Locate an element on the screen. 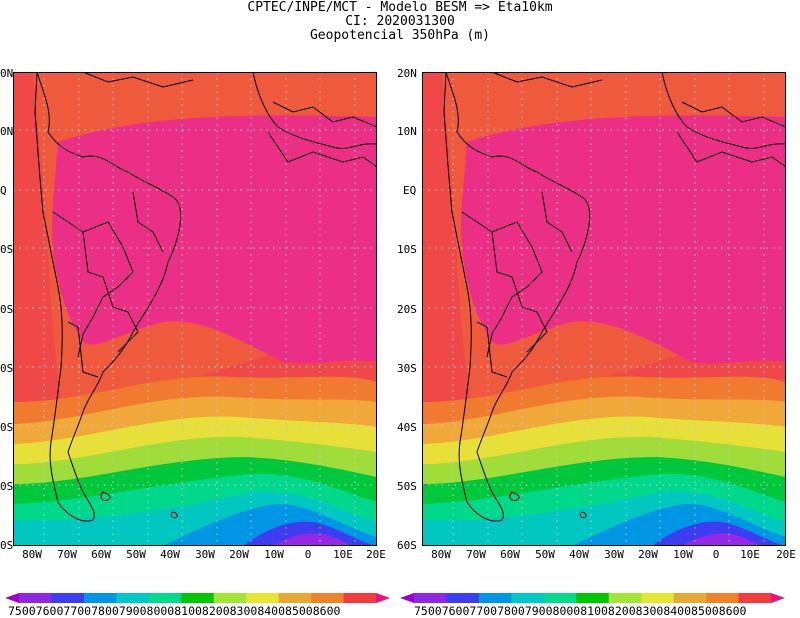 This screenshot has width=800, height=618. lat-label: EQ is located at coordinates (410, 190).